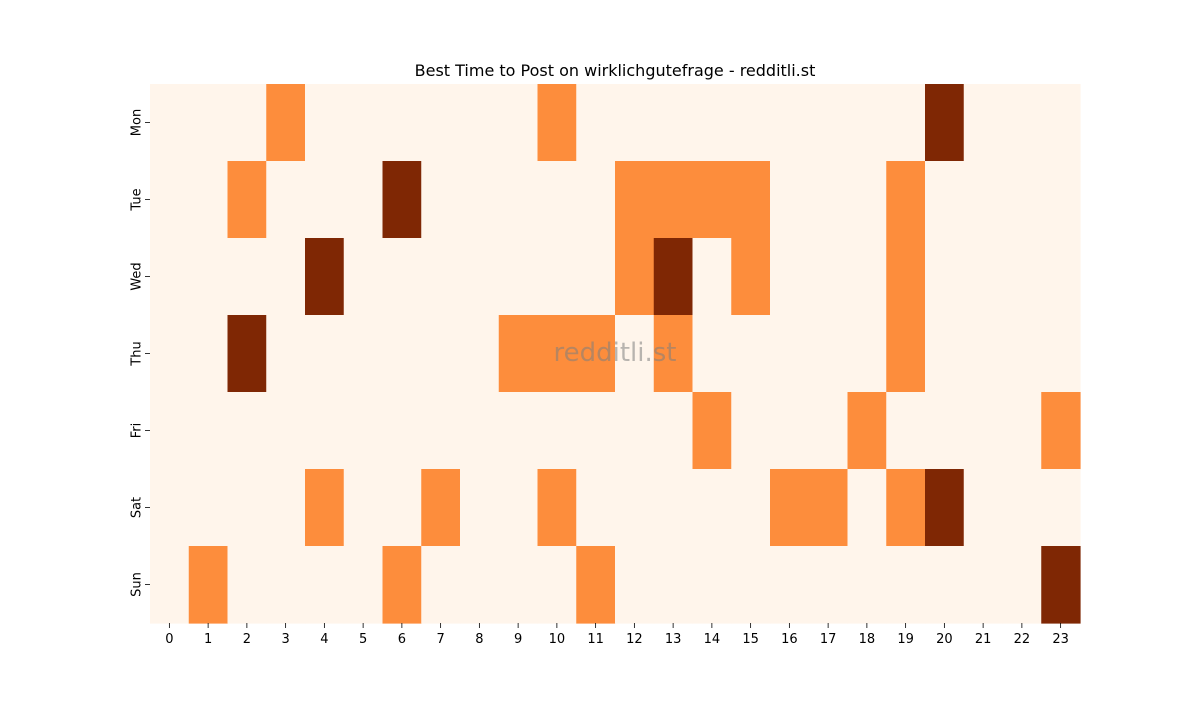 The width and height of the screenshot is (1200, 704). Describe the element at coordinates (363, 639) in the screenshot. I see `x-tick-label: 5` at that location.